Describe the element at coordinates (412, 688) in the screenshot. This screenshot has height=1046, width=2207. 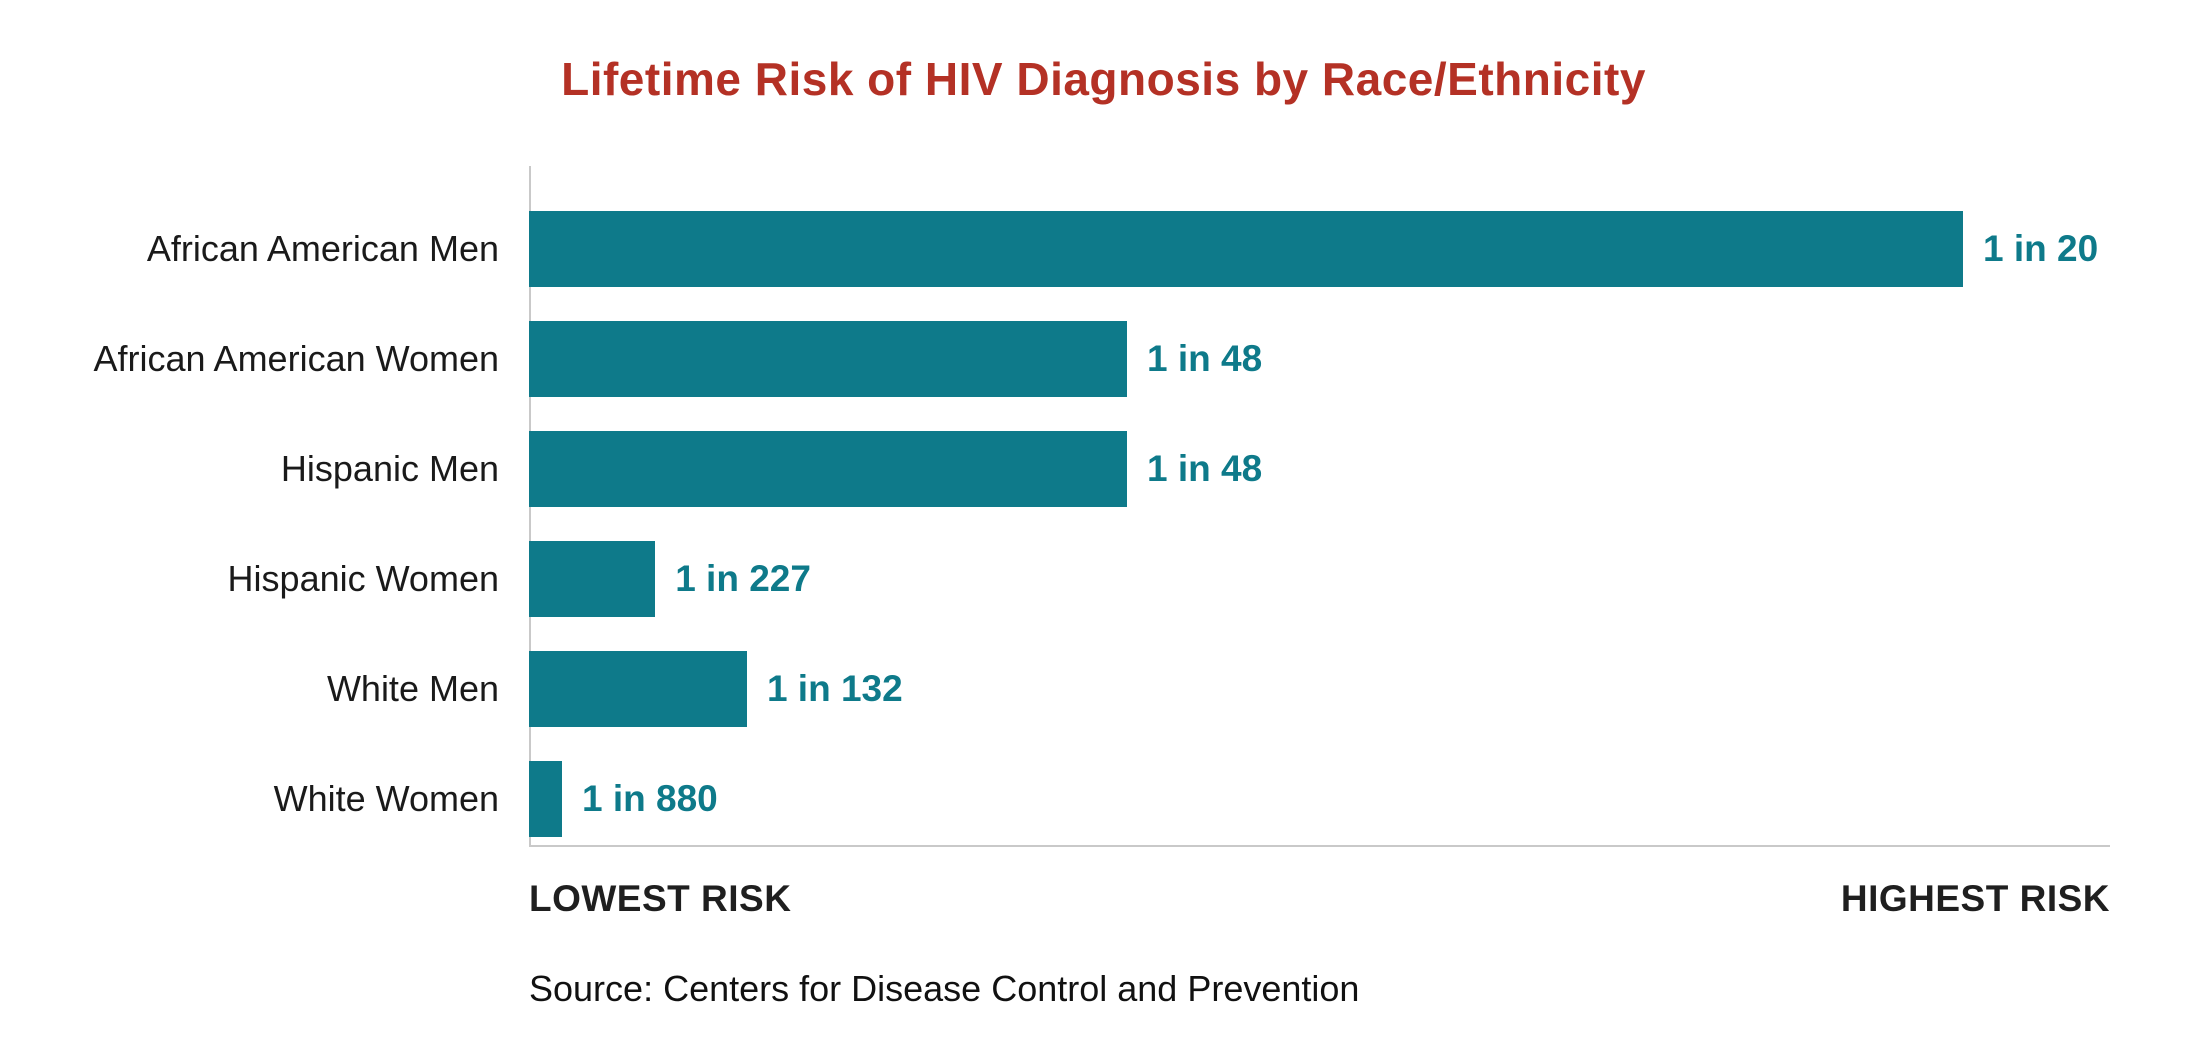
I see `category-label: White Men` at that location.